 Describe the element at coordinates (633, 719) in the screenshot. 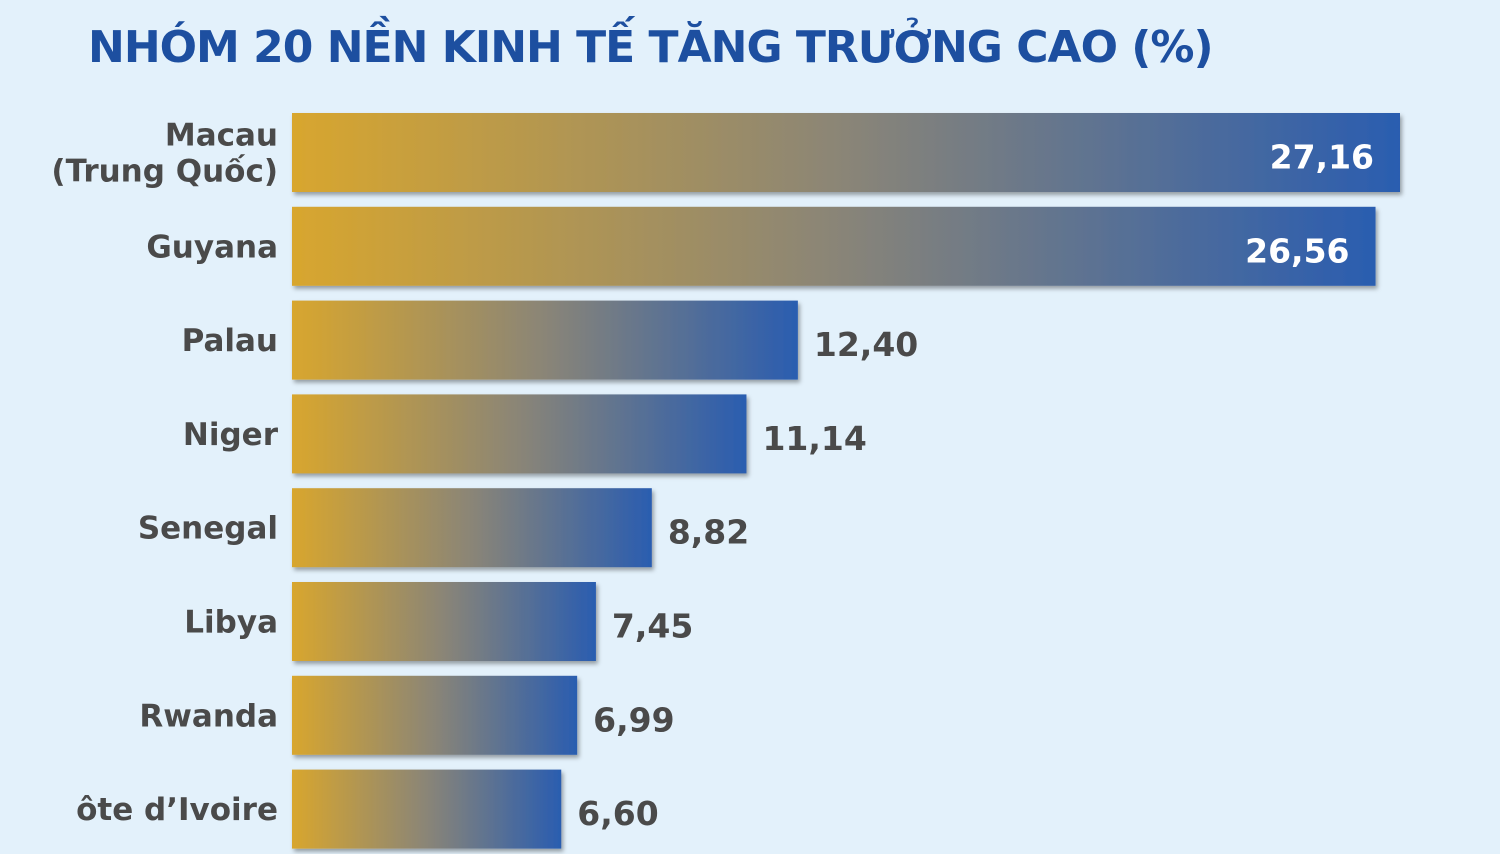

I see `value-label-rwanda: 6,99` at that location.